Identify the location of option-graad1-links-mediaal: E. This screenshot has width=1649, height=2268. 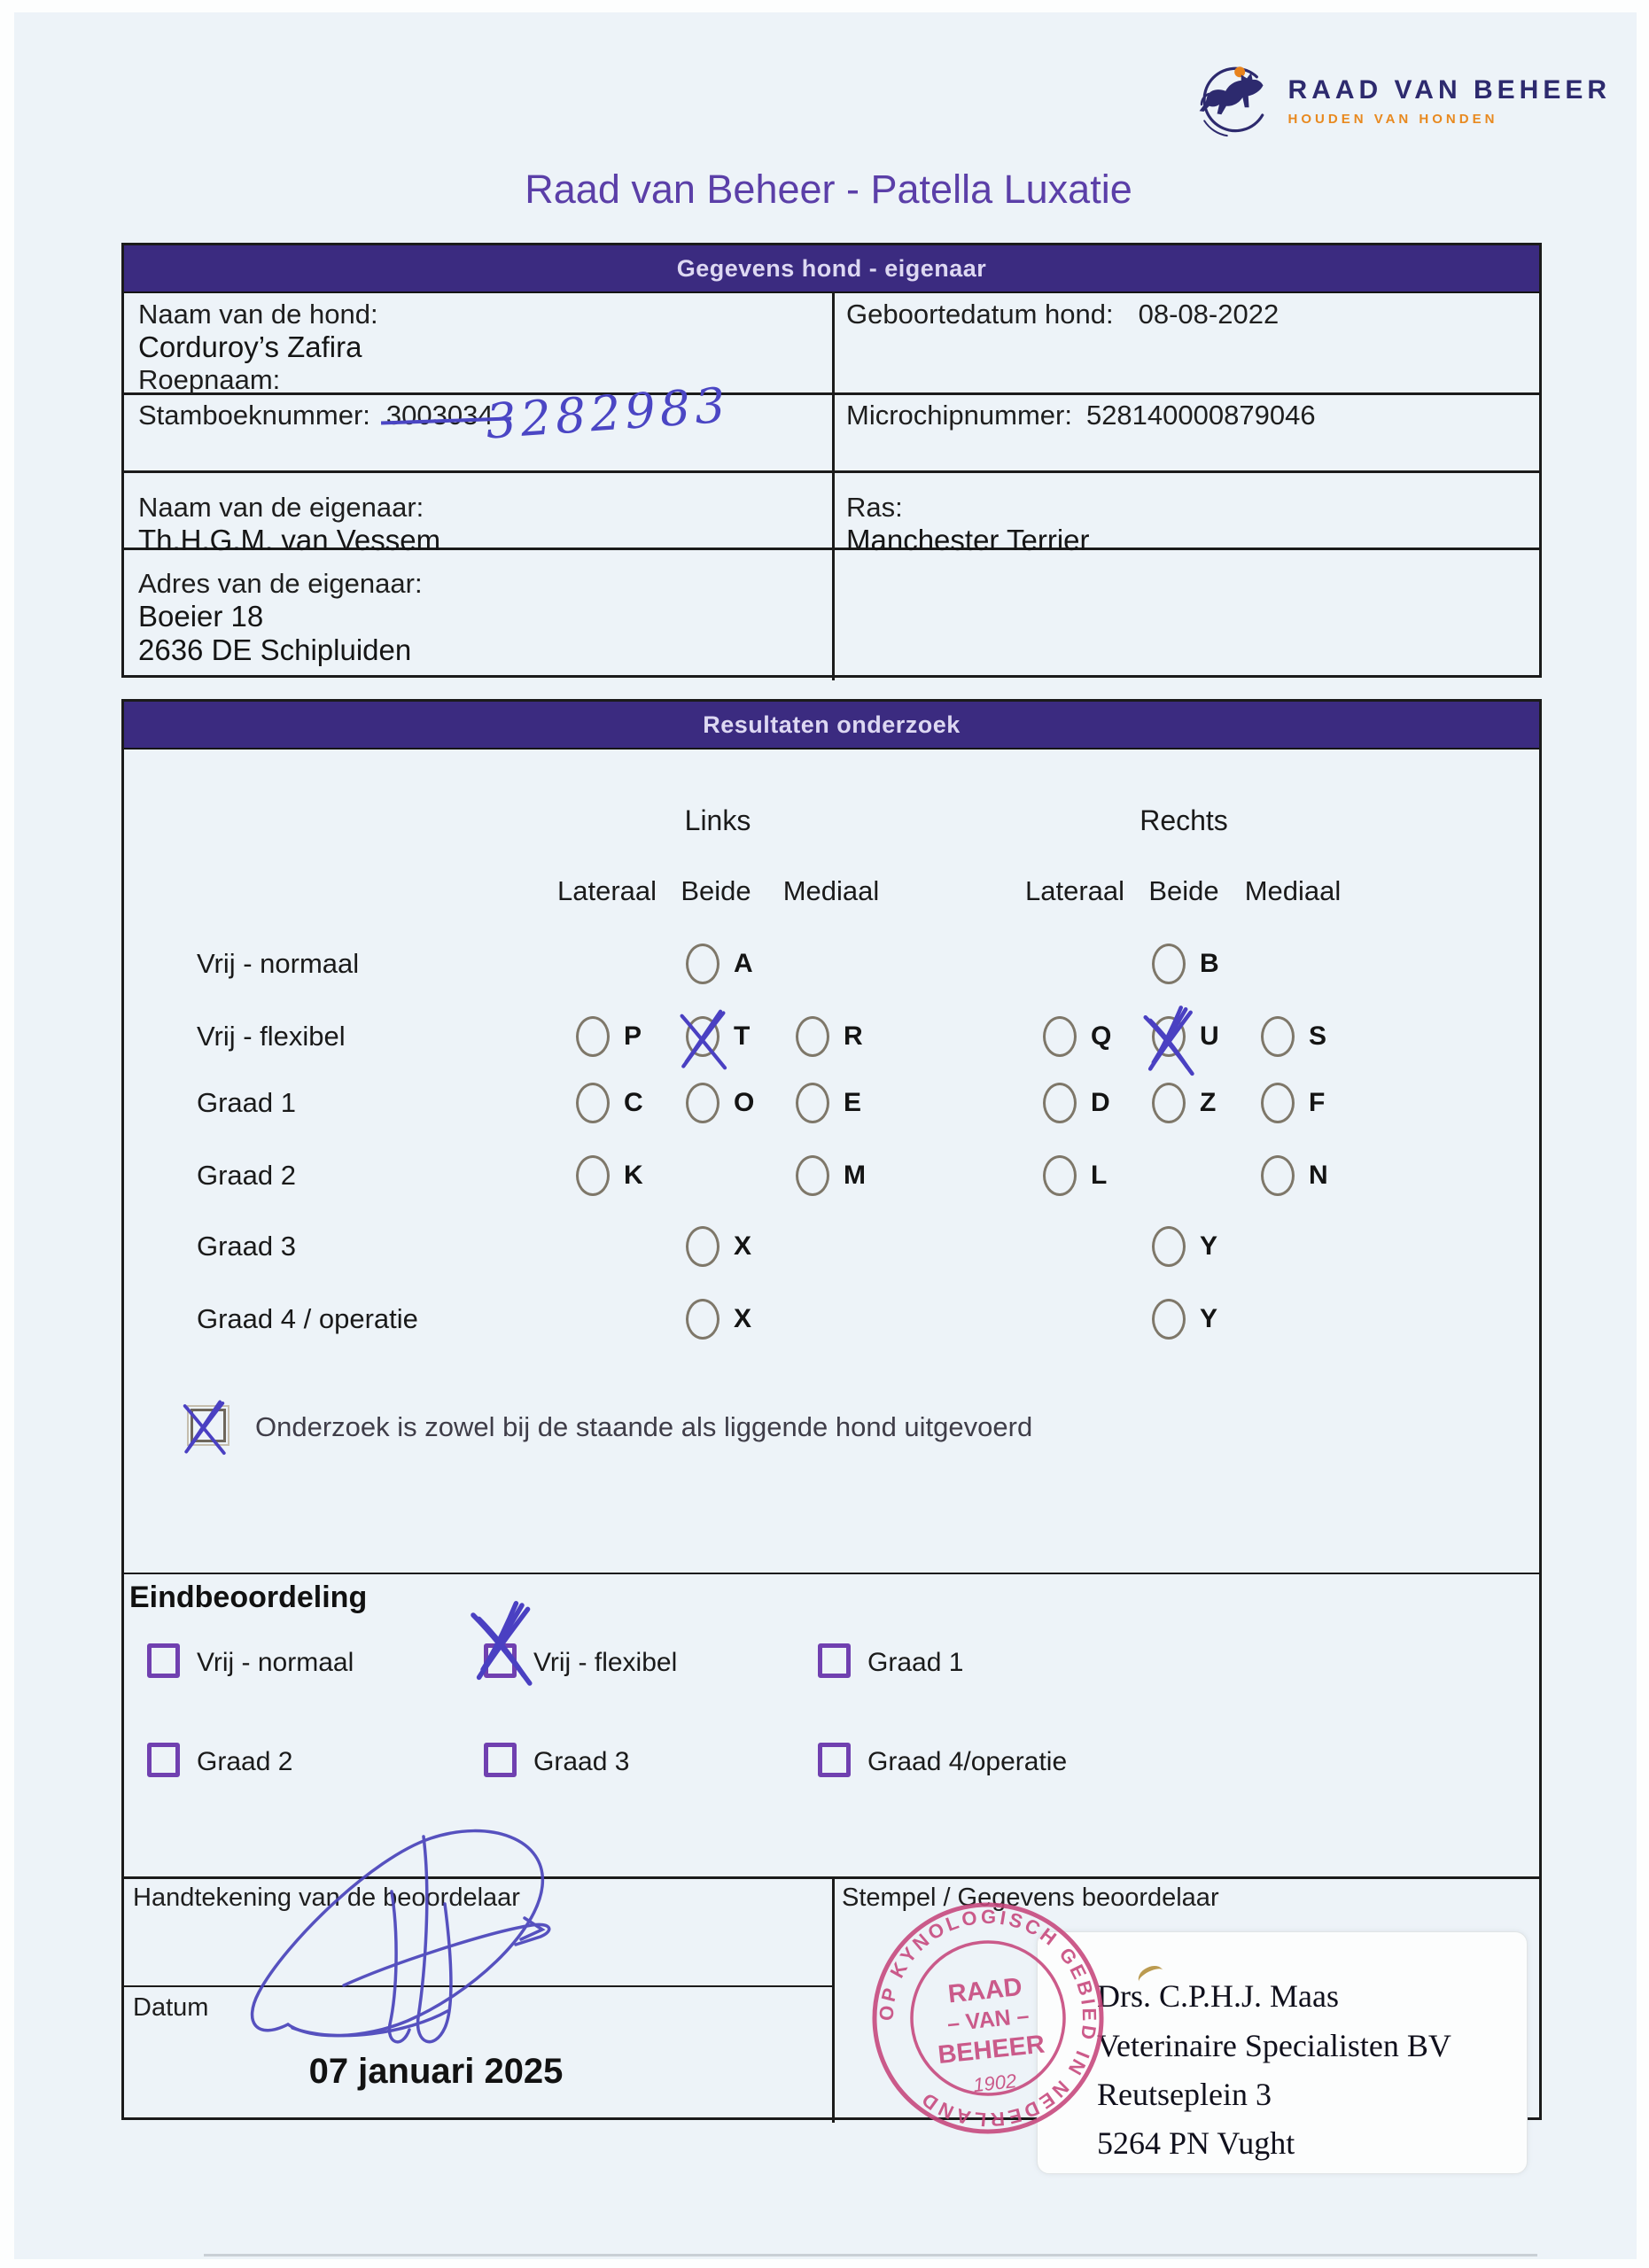
(849, 1106).